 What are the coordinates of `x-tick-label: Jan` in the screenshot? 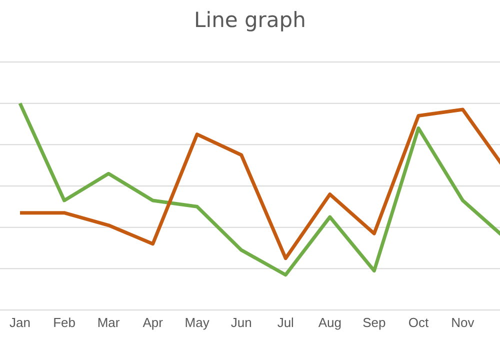 It's located at (20, 322).